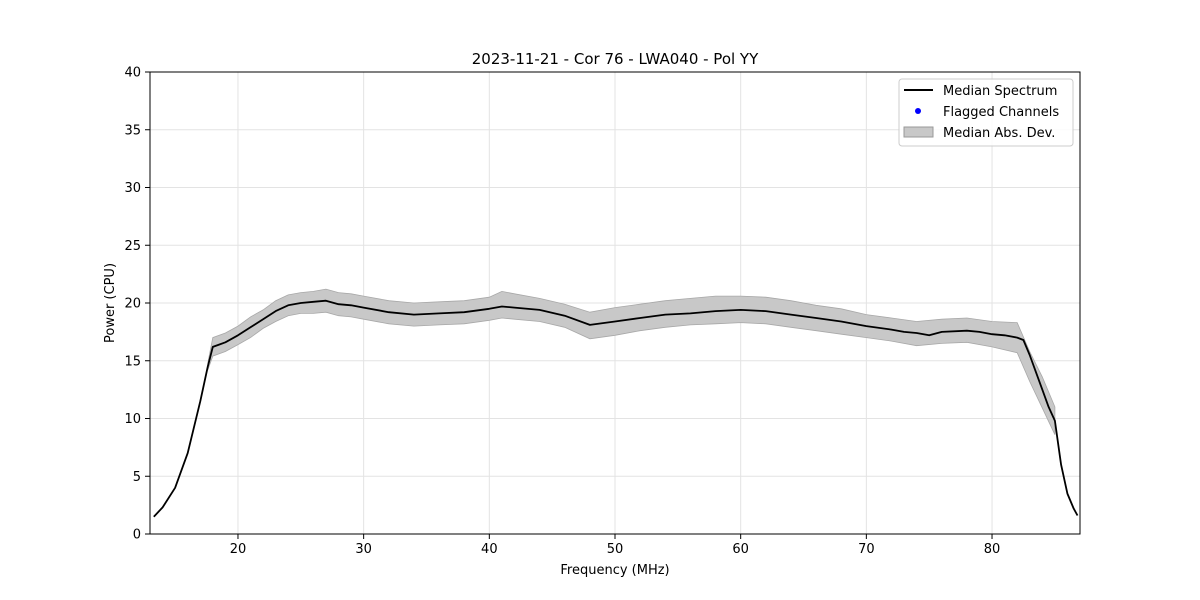  Describe the element at coordinates (137, 535) in the screenshot. I see `y-tick-label: 0` at that location.